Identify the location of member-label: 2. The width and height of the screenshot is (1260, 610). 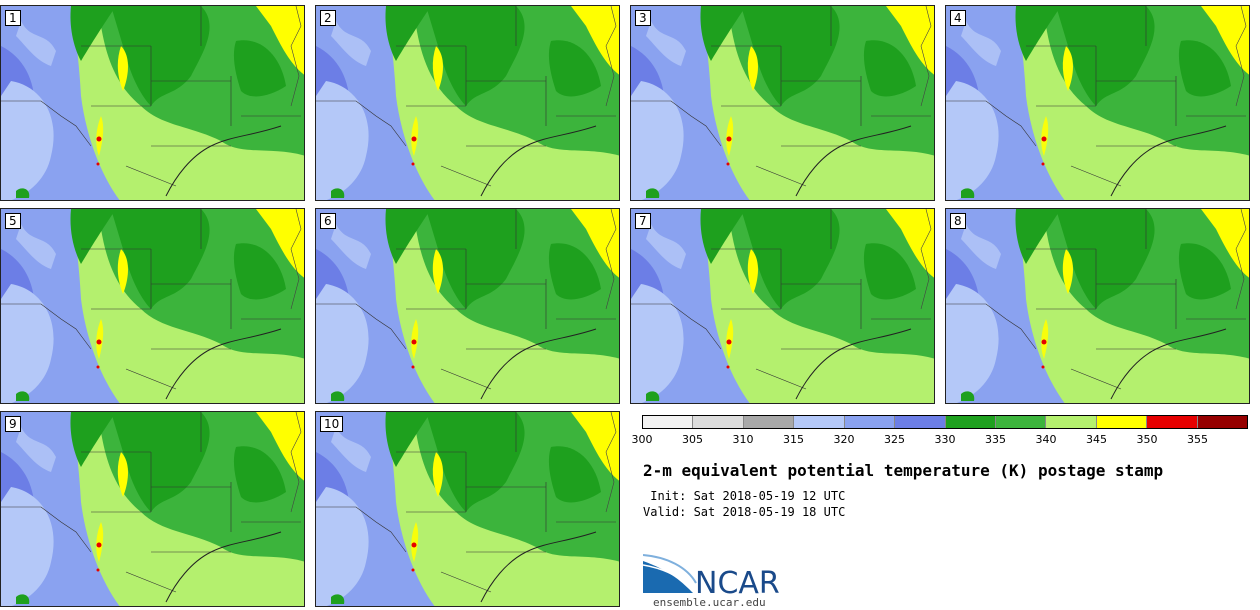
(328, 18).